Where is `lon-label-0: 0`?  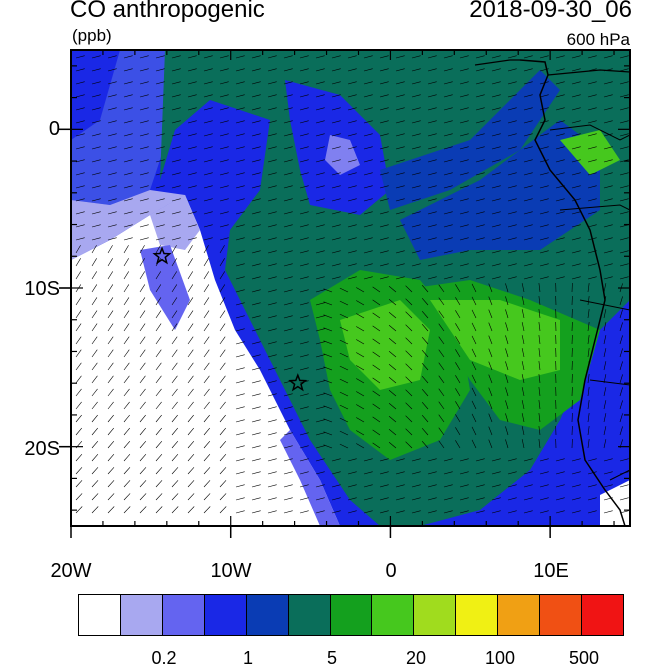 lon-label-0: 0 is located at coordinates (391, 571).